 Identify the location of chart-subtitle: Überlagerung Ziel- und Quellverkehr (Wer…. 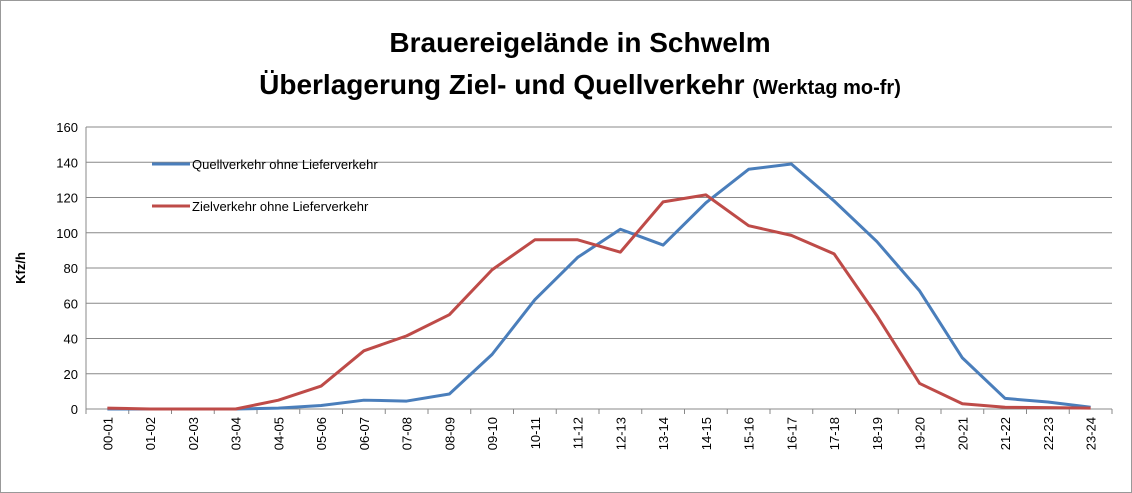
(580, 84).